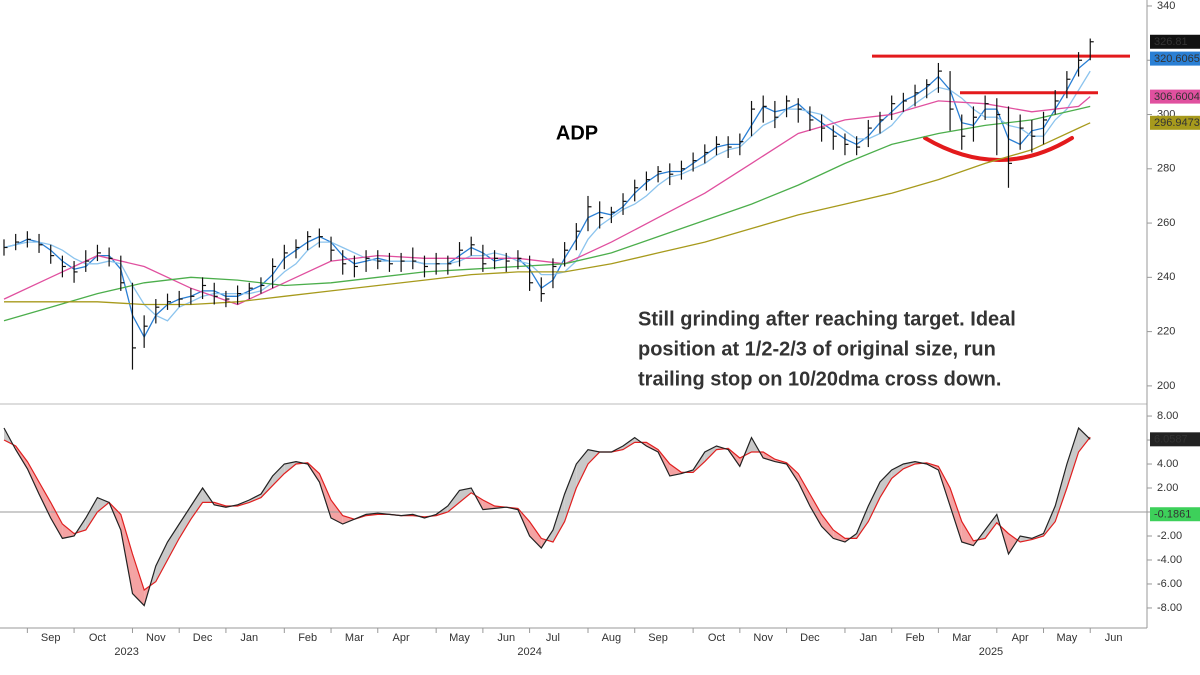 The image size is (1200, 675). I want to click on x-tick-label: Aug, so click(612, 638).